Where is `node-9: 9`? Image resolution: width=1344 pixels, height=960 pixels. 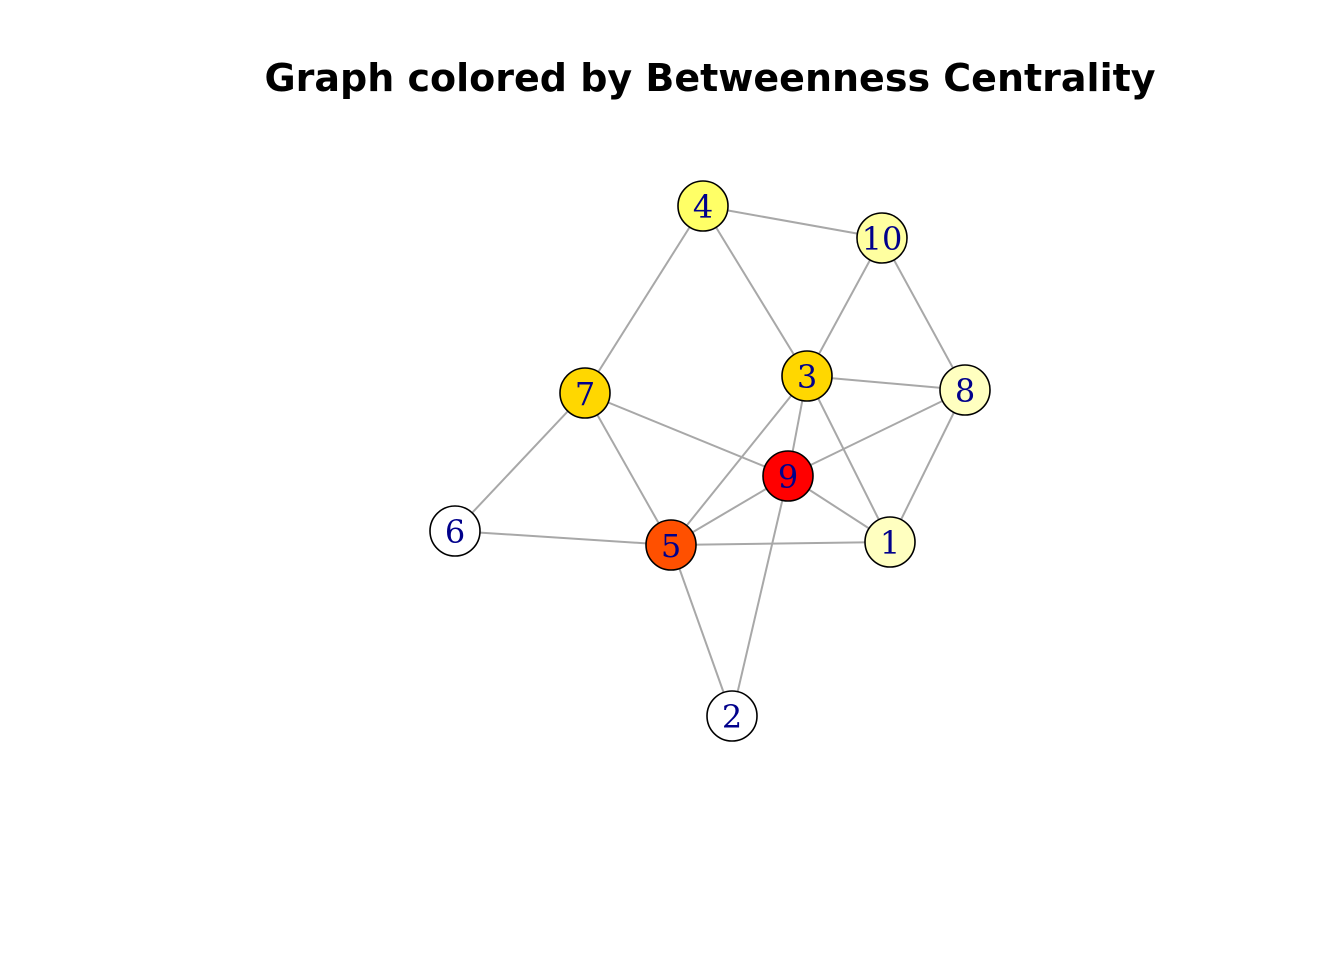 node-9: 9 is located at coordinates (788, 476).